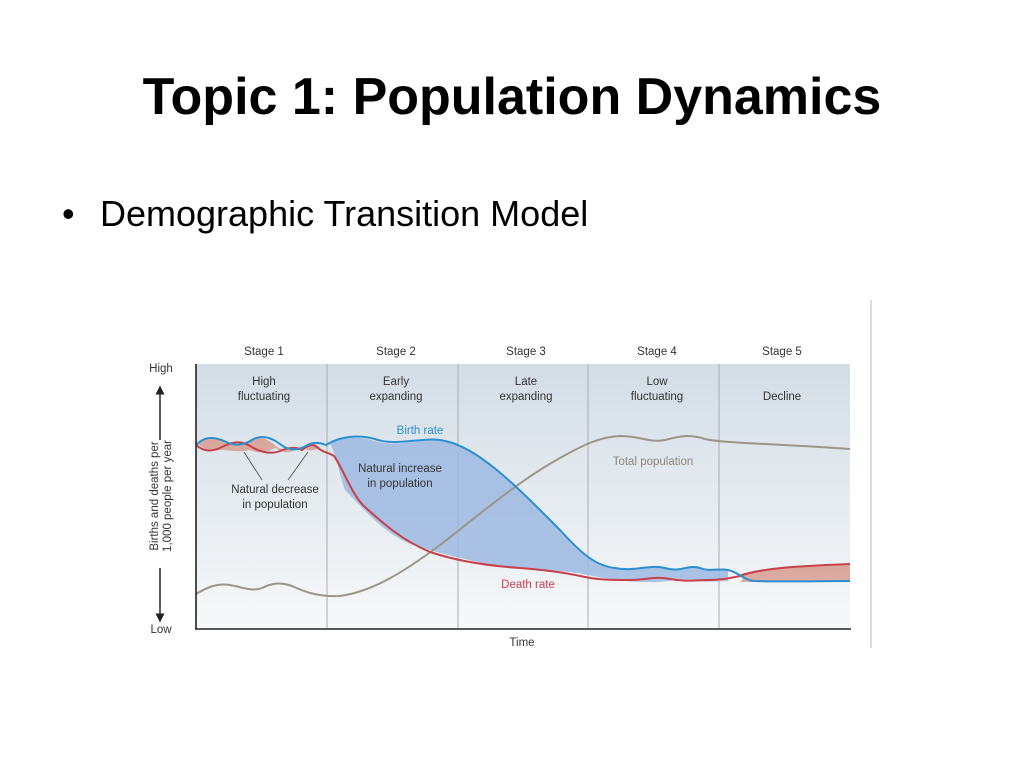  What do you see at coordinates (161, 630) in the screenshot?
I see `y-low-label: Low` at bounding box center [161, 630].